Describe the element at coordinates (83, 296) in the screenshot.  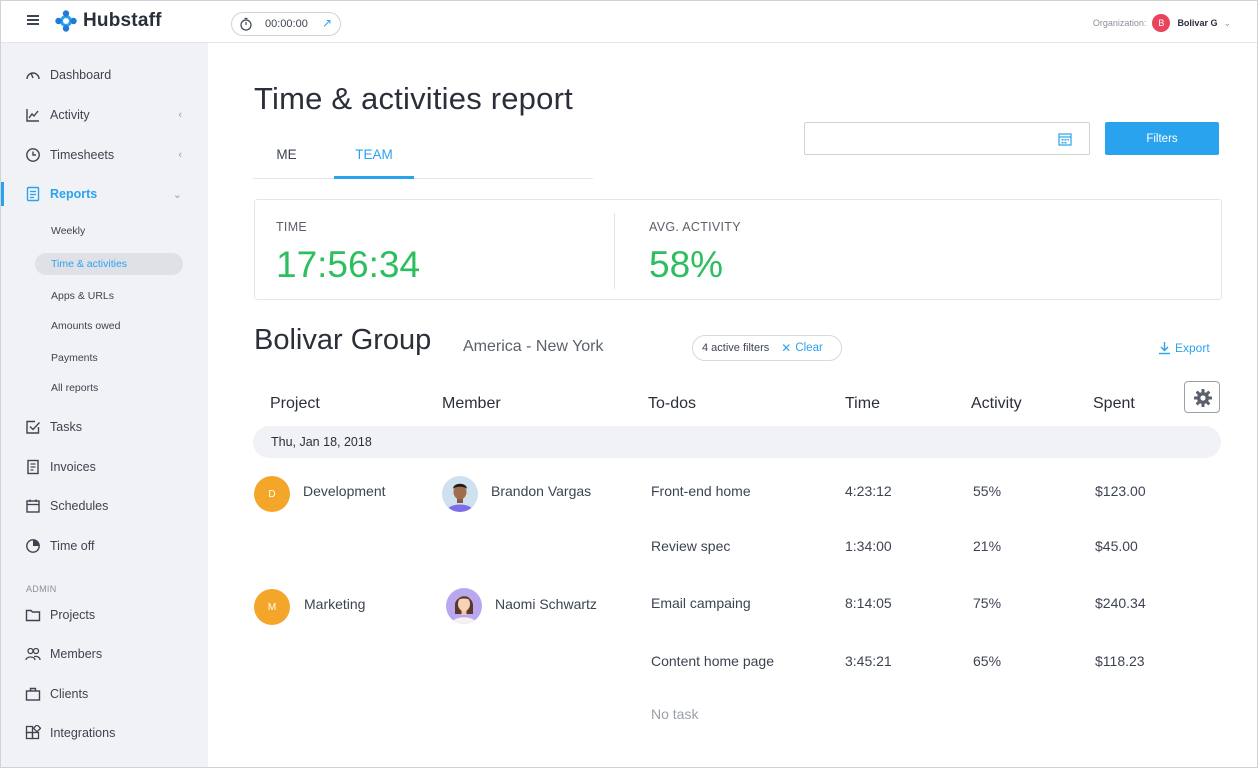
I see `sidebar-subitem-label: Apps & URLs` at that location.